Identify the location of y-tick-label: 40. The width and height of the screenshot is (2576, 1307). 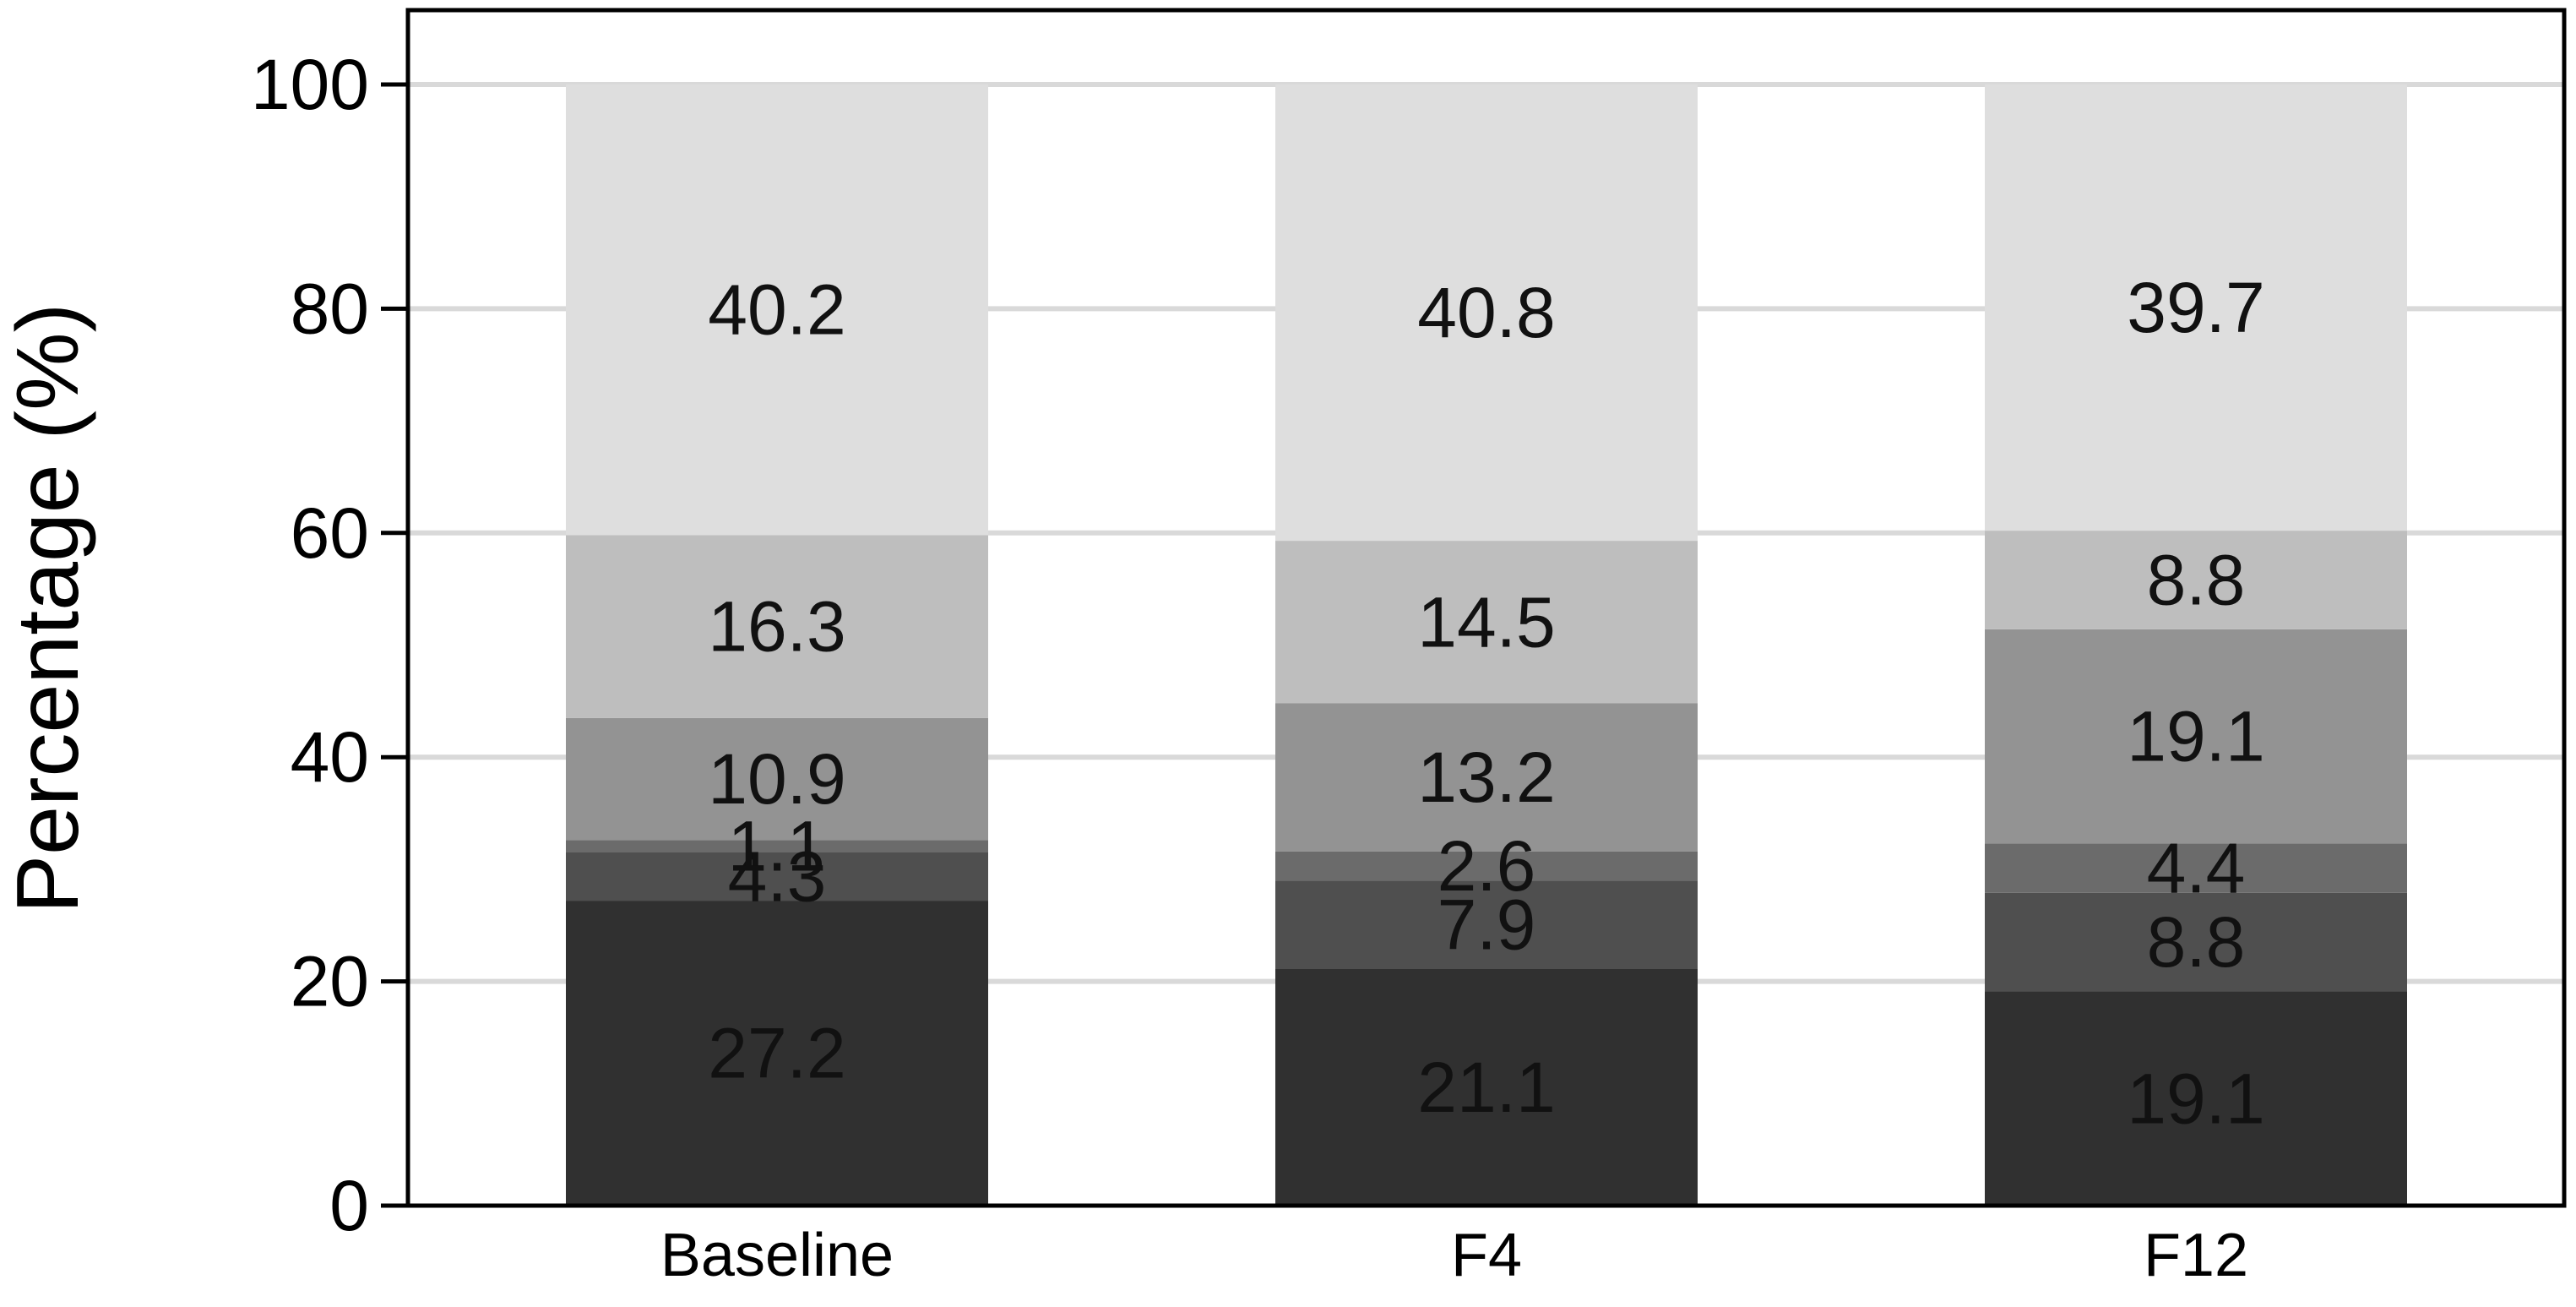
(330, 757).